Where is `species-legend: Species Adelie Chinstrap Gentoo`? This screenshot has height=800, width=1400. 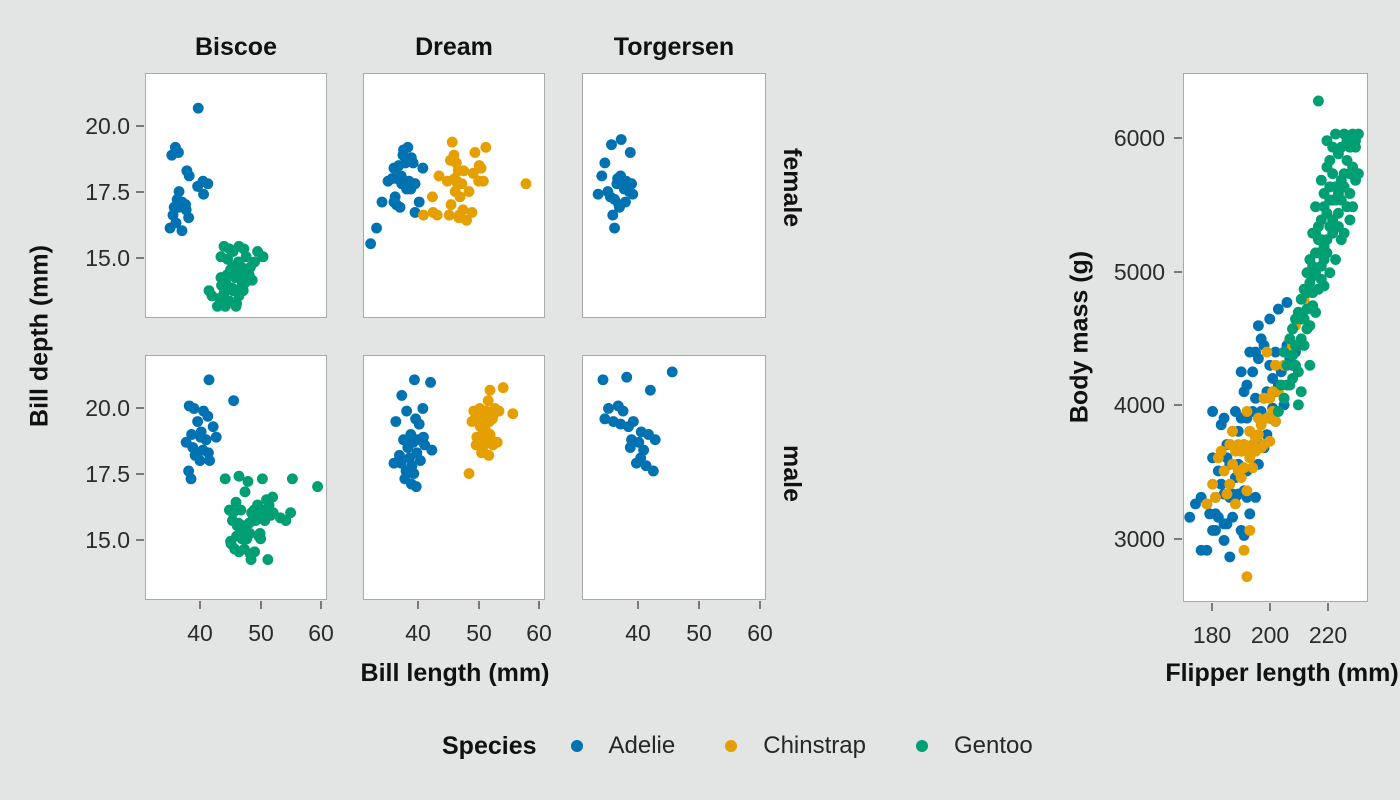 species-legend: Species Adelie Chinstrap Gentoo is located at coordinates (762, 746).